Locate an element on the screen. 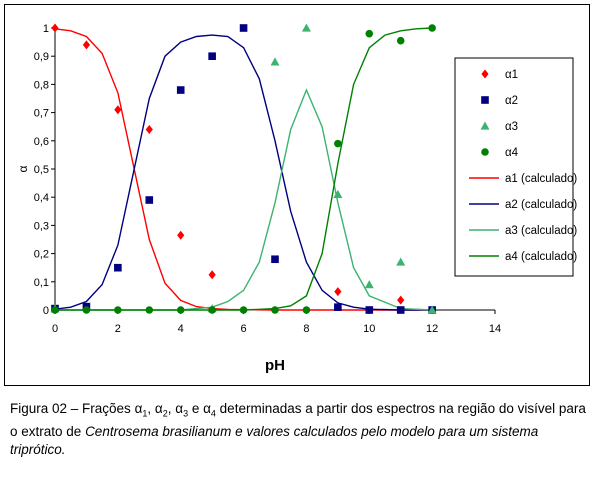 This screenshot has height=477, width=596. caption-alpha-3: α is located at coordinates (179, 408).